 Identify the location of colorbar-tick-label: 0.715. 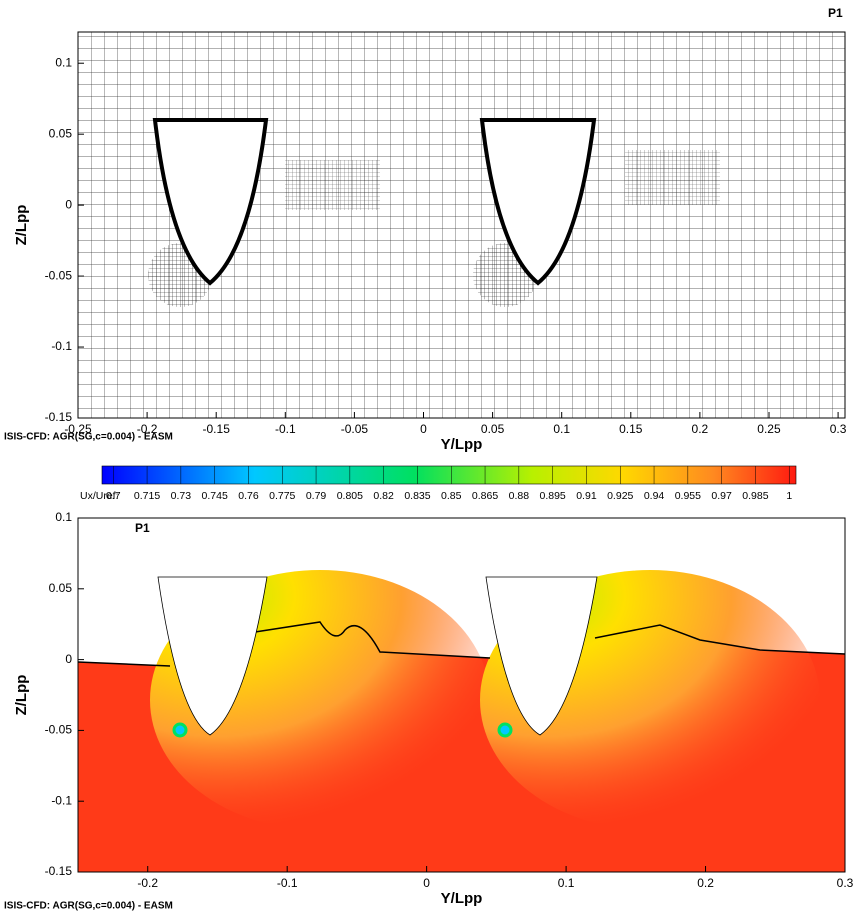
(147, 496).